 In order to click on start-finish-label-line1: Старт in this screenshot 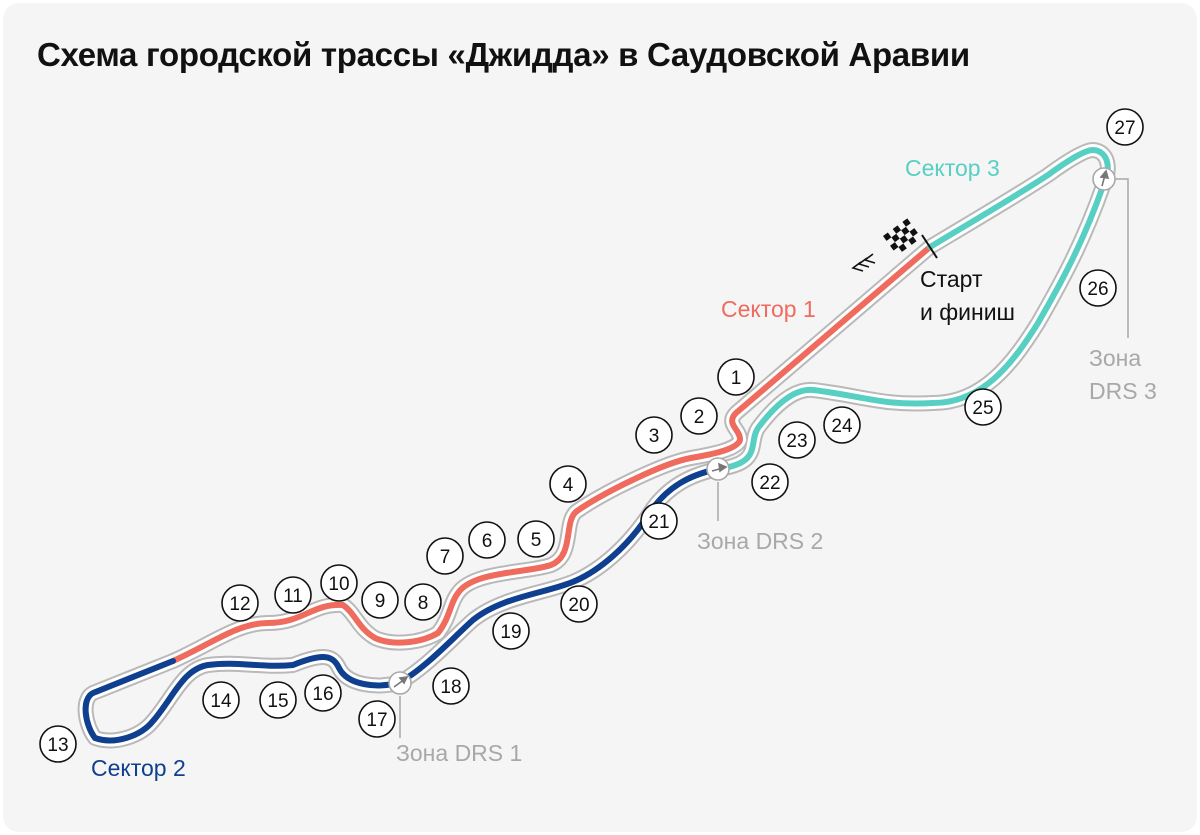, I will do `click(951, 279)`.